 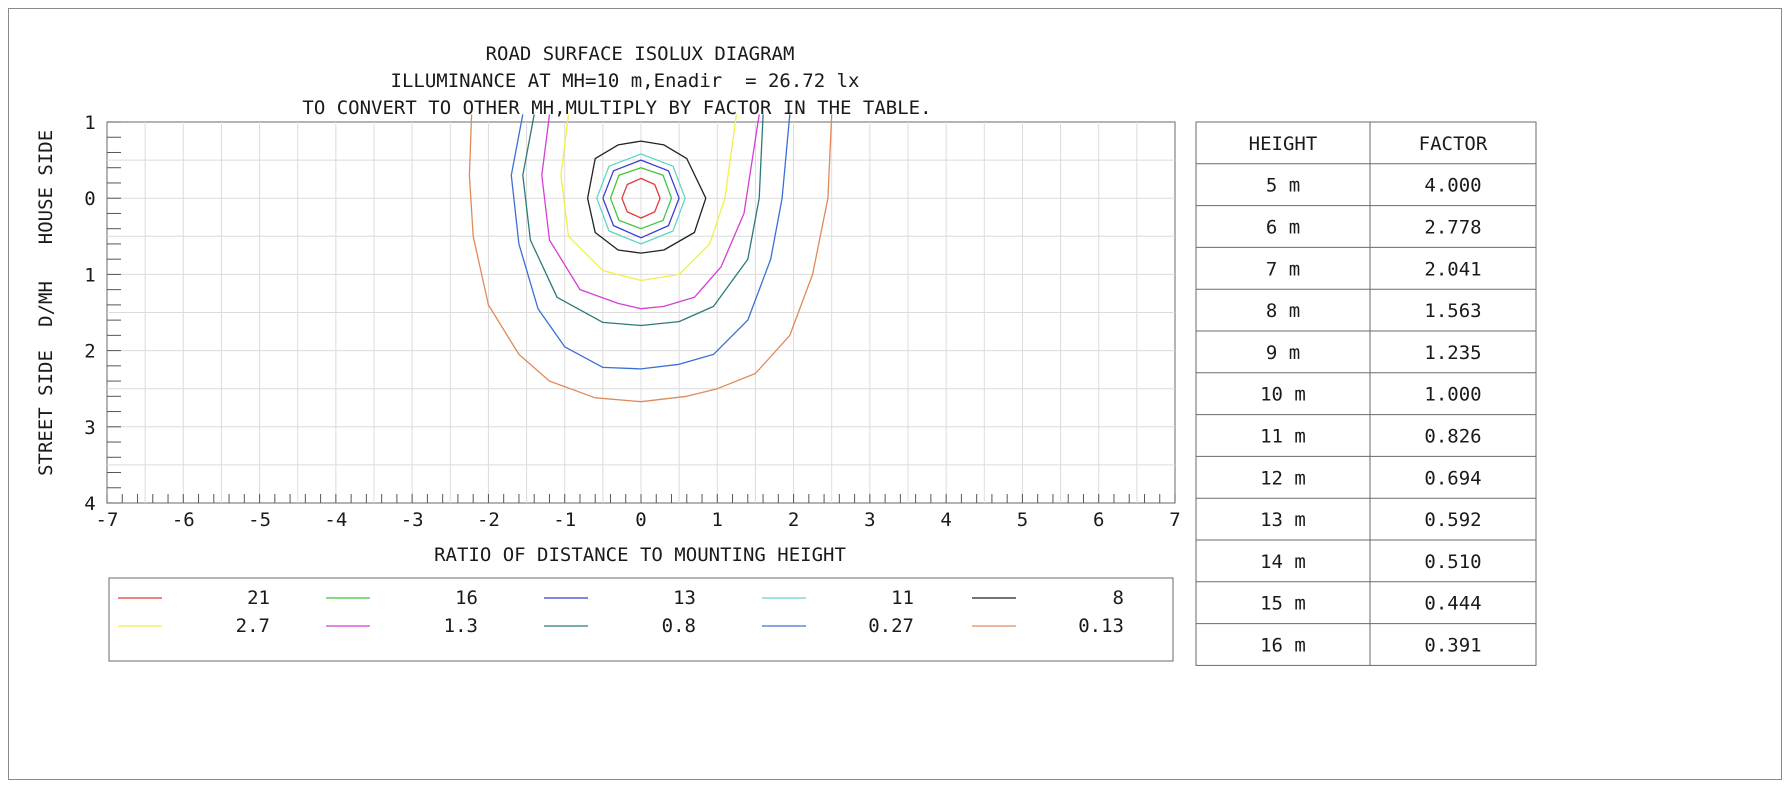 I want to click on isolux-line-1.3, so click(x=650, y=212).